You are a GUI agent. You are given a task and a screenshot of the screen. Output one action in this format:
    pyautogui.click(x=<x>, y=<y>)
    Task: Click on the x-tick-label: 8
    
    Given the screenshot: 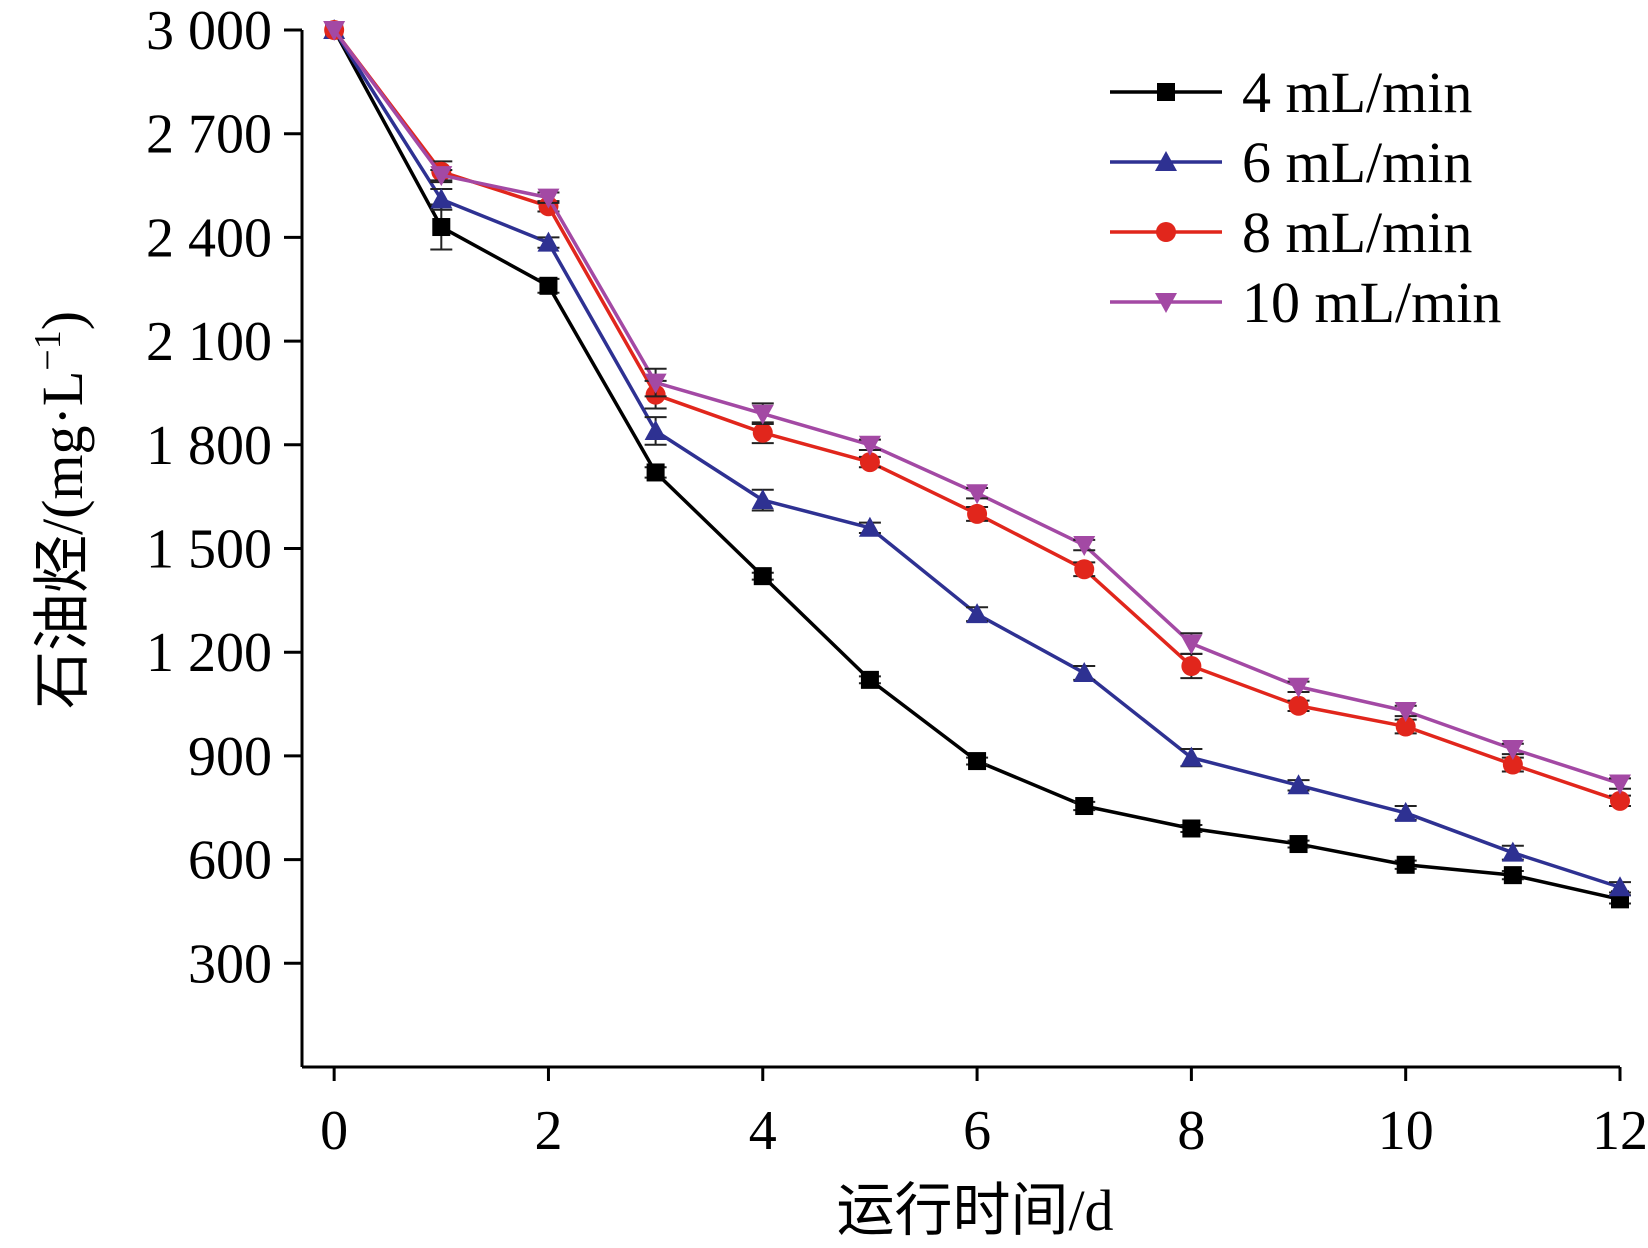 What is the action you would take?
    pyautogui.click(x=1191, y=1131)
    